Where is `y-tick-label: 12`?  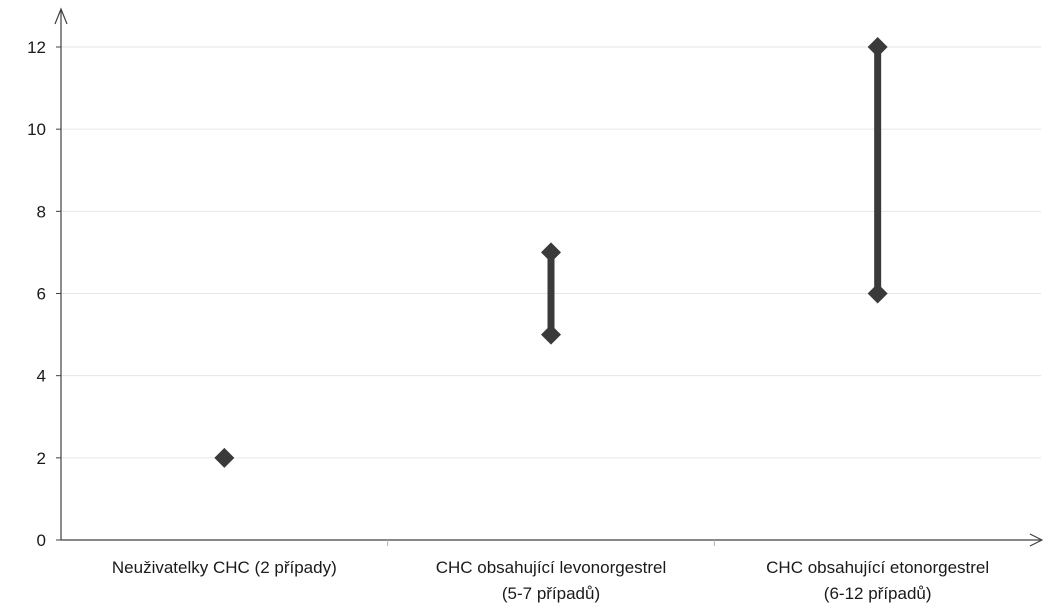
y-tick-label: 12 is located at coordinates (36, 47).